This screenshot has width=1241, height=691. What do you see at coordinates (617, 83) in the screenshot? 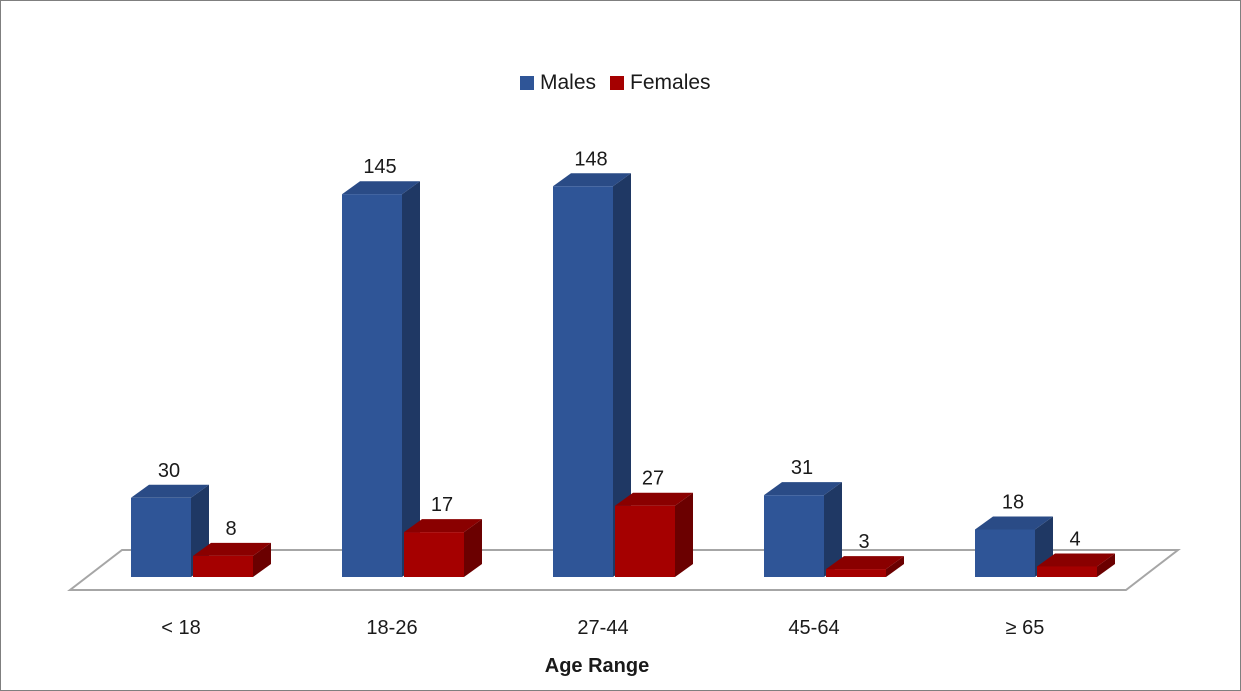
I see `legend-swatch-females` at bounding box center [617, 83].